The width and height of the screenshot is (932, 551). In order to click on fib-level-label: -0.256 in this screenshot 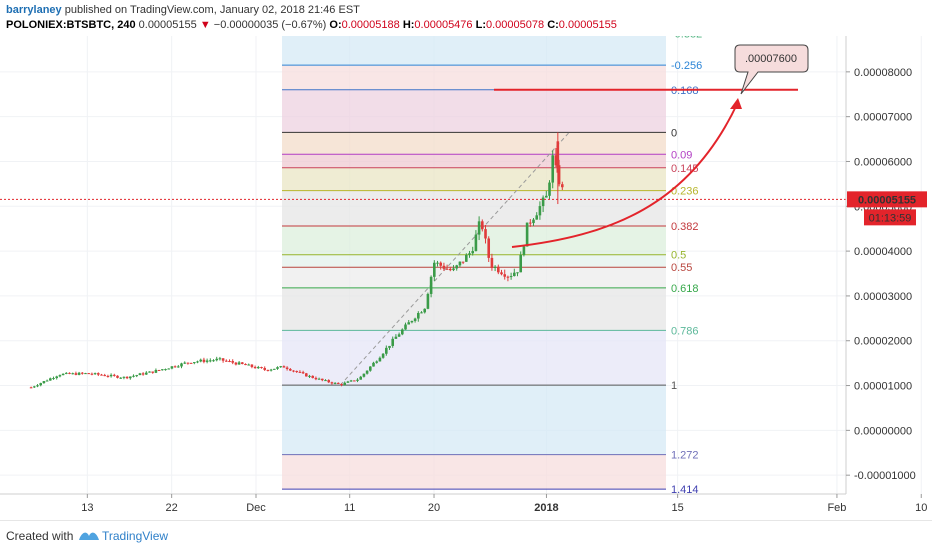, I will do `click(686, 66)`.